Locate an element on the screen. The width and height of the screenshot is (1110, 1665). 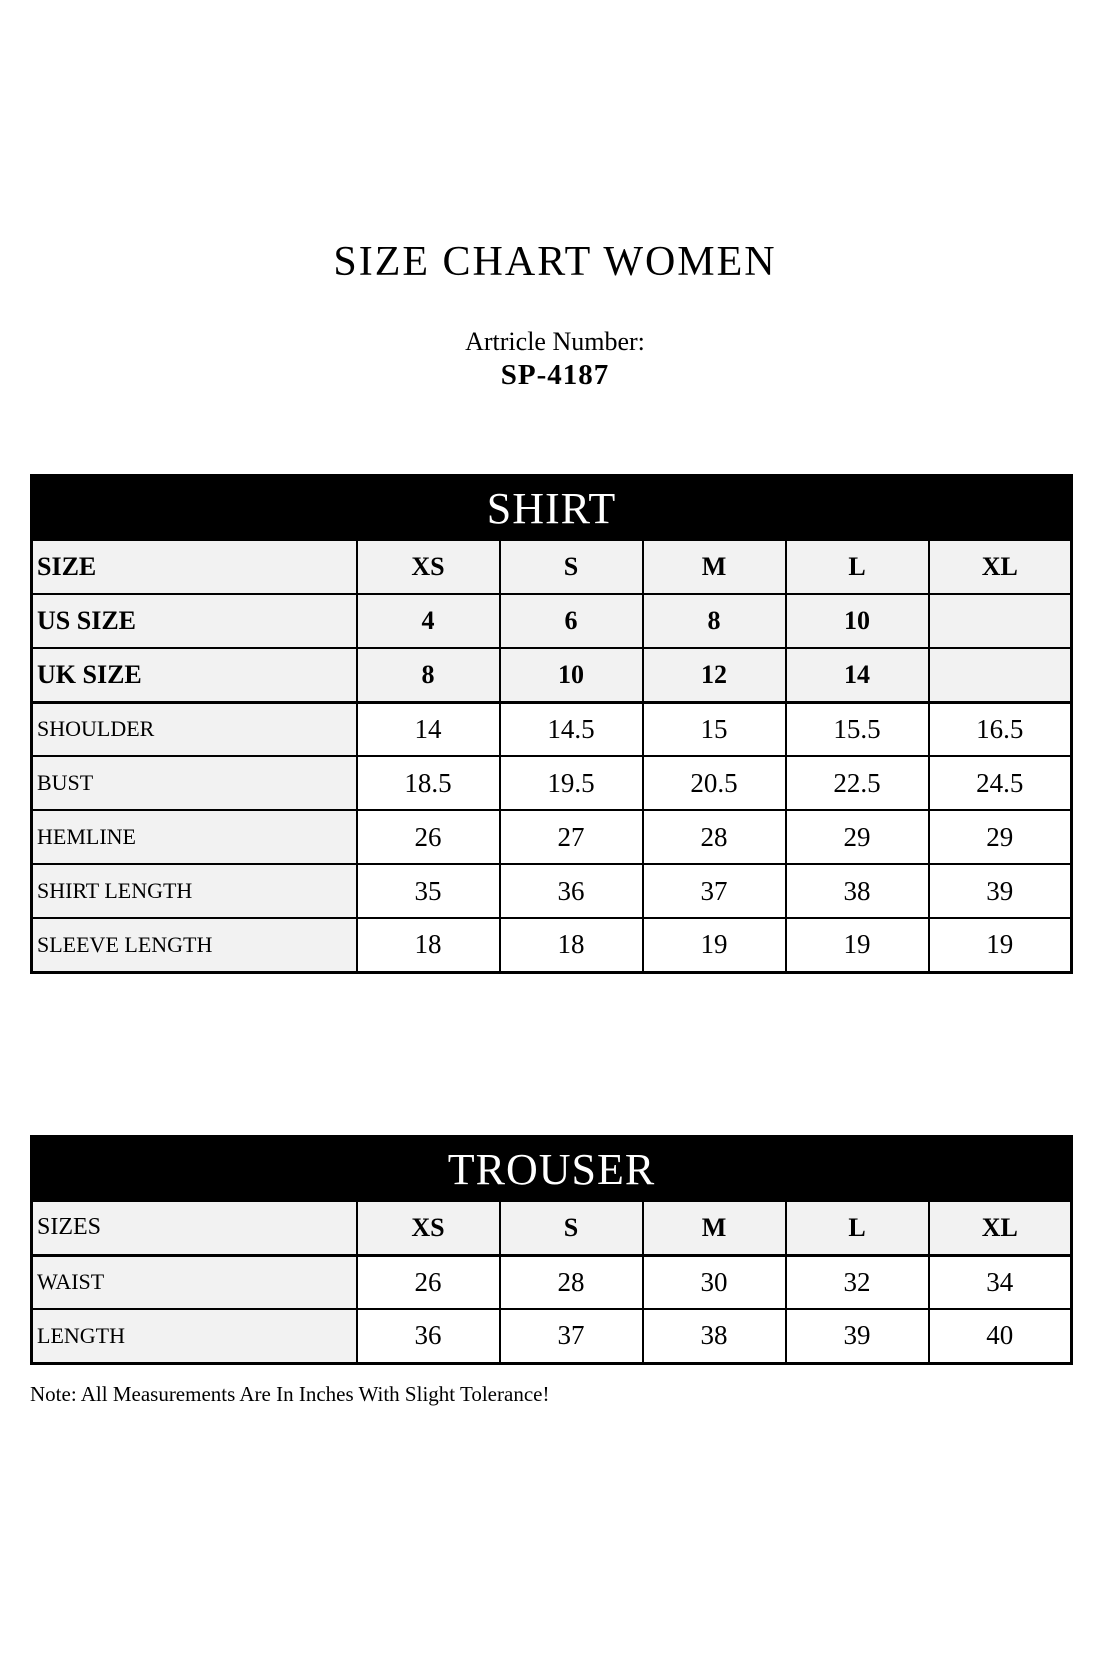
value-cell: 34 is located at coordinates (1000, 1282).